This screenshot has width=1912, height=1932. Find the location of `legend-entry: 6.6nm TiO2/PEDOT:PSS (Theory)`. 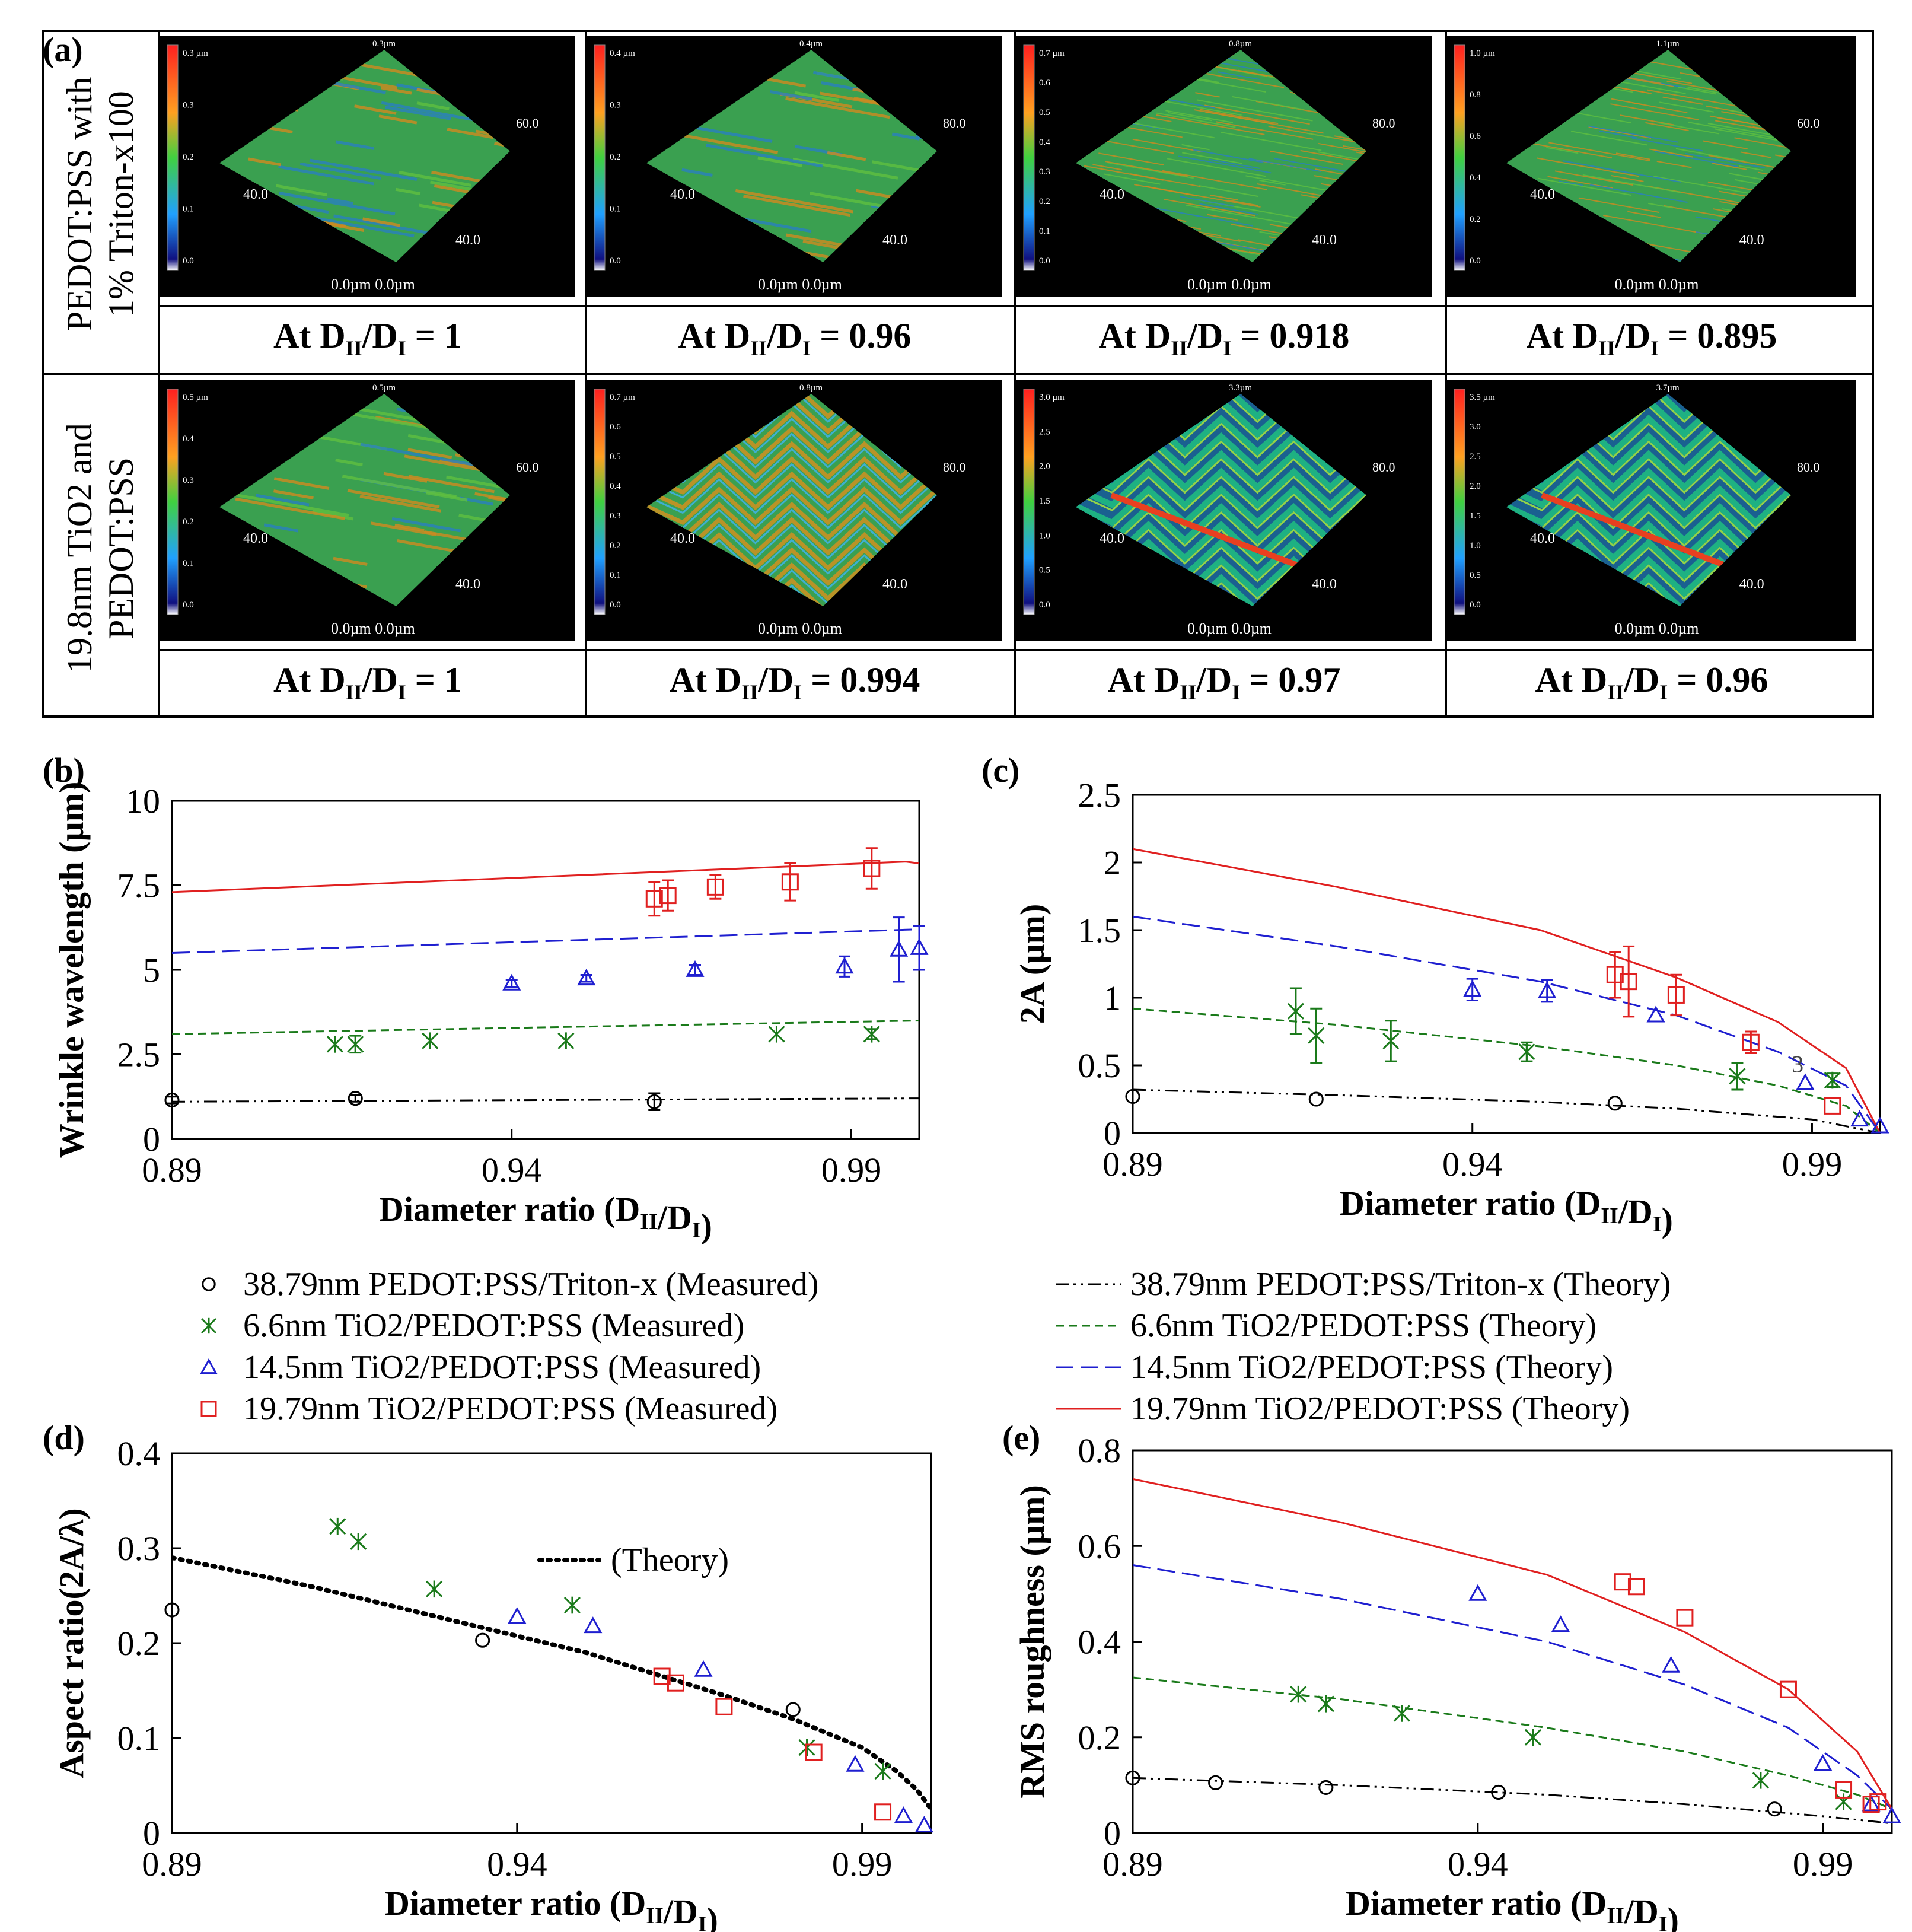

legend-entry: 6.6nm TiO2/PEDOT:PSS (Theory) is located at coordinates (1364, 1326).